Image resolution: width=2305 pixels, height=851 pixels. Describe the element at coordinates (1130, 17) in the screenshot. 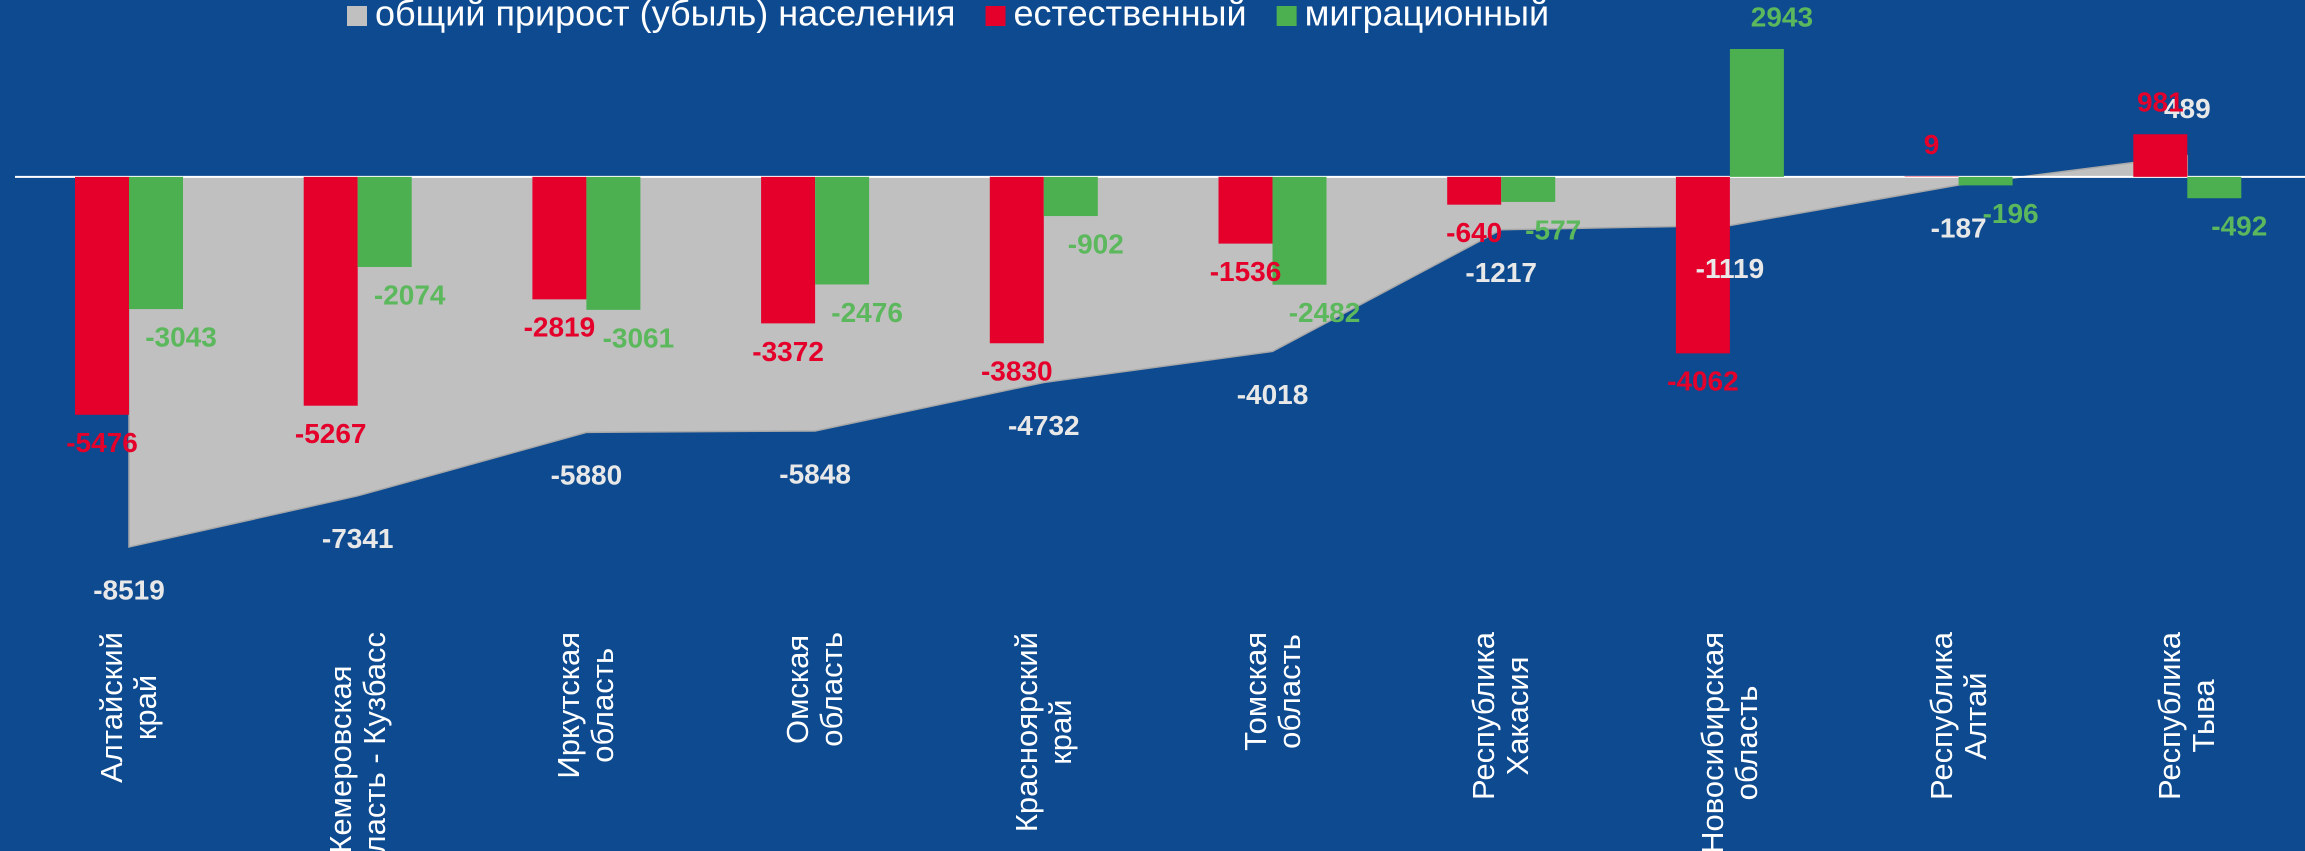

I see `legend-label: естественный` at that location.